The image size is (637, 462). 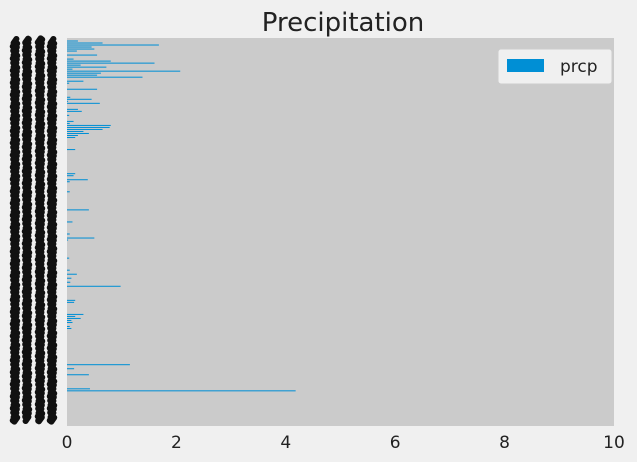 What do you see at coordinates (614, 443) in the screenshot?
I see `x-tick-label: 10` at bounding box center [614, 443].